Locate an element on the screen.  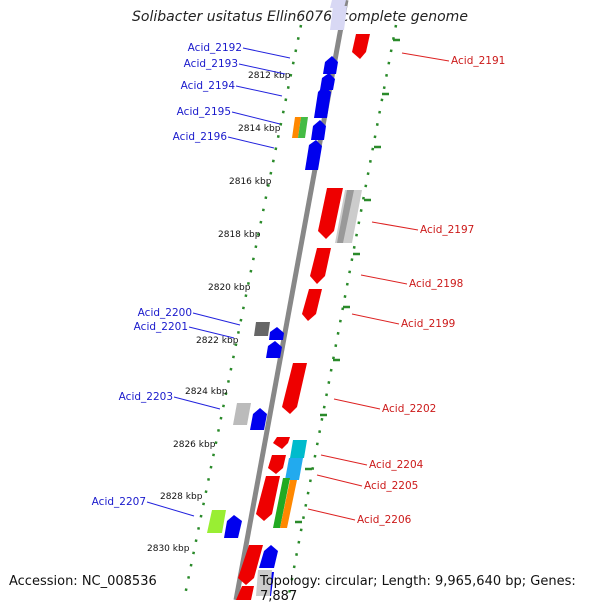
gene-label-acid-2203: Acid_2203 is located at coordinates (146, 397).